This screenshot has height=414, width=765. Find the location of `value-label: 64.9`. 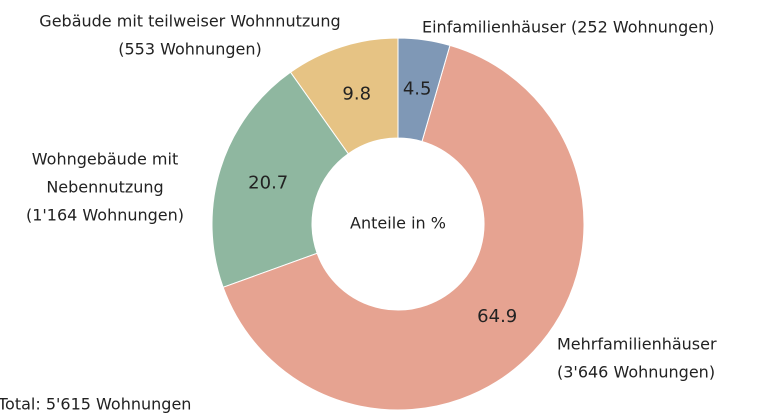

value-label: 64.9 is located at coordinates (497, 316).